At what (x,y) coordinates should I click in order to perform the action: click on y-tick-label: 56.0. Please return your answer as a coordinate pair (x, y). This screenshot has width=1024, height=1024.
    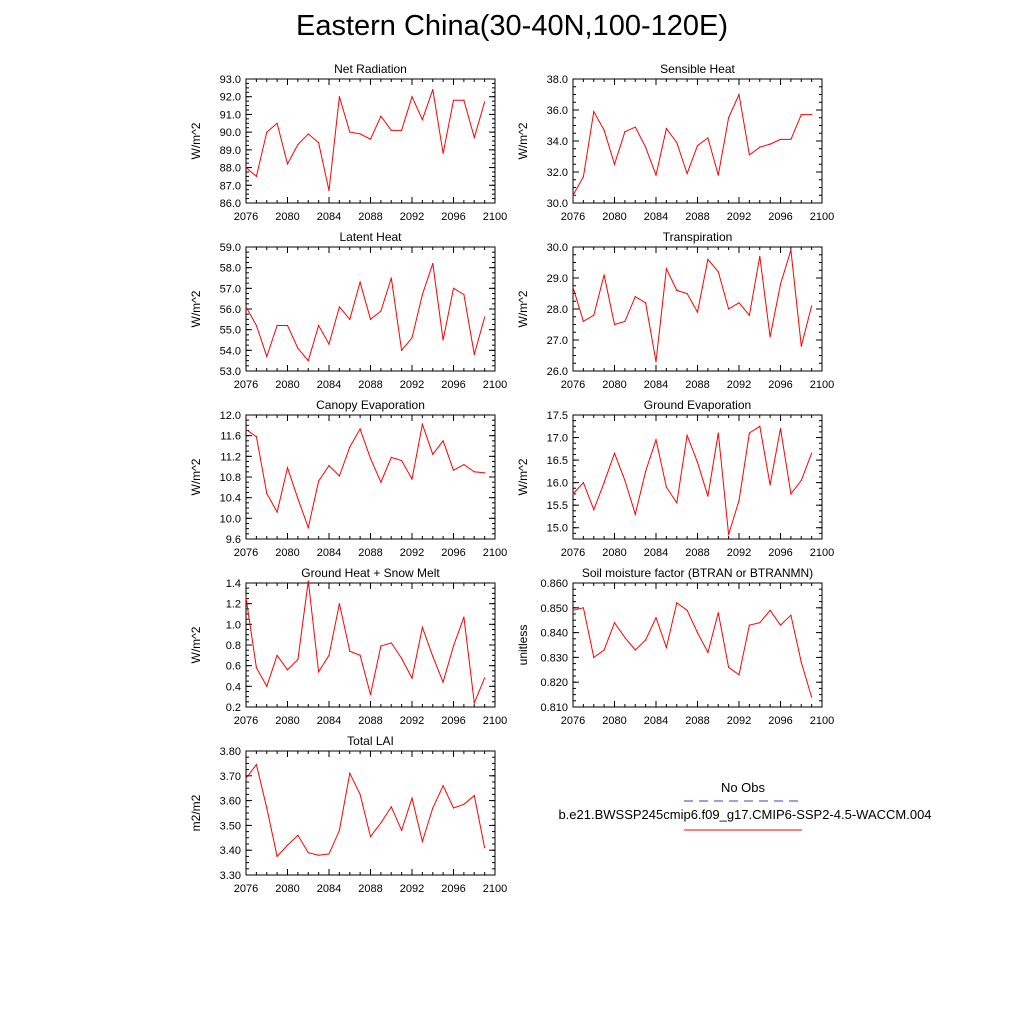
    Looking at the image, I should click on (230, 310).